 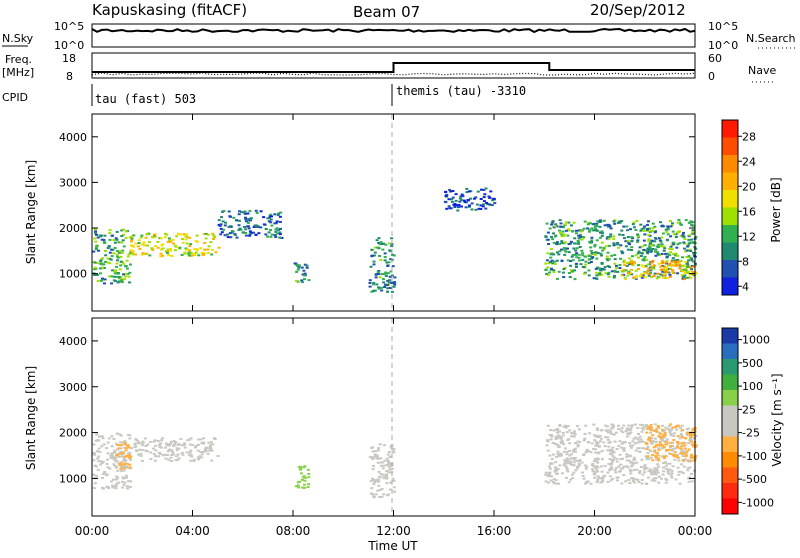 What do you see at coordinates (730, 413) in the screenshot?
I see `velocity-colorbar-swatch` at bounding box center [730, 413].